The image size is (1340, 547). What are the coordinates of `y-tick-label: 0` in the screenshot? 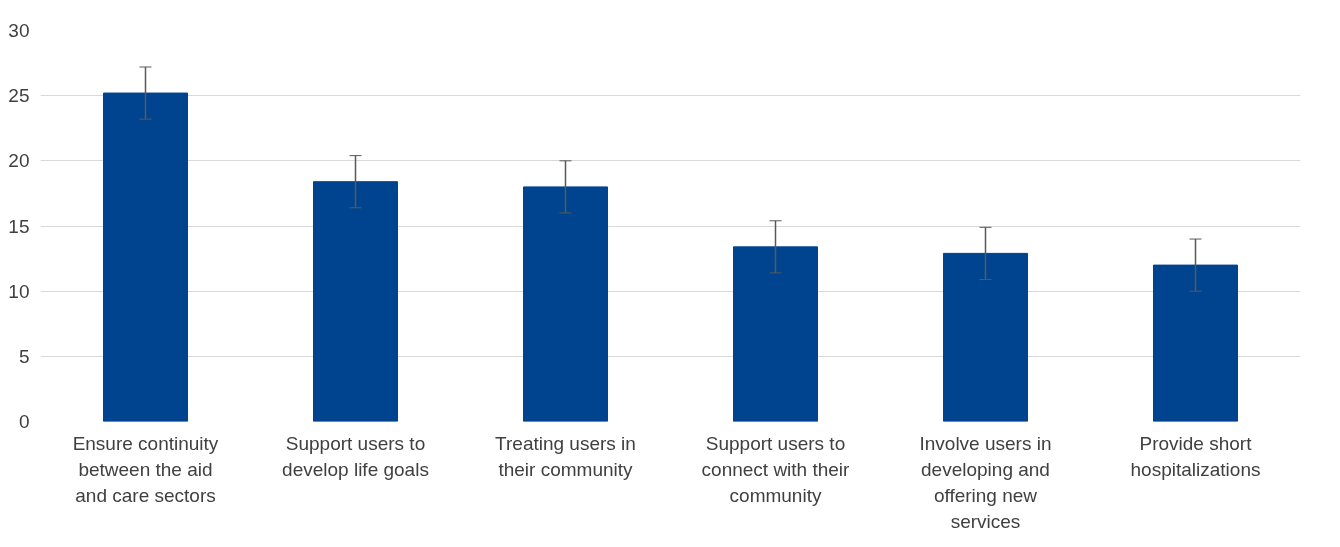 It's located at (24, 421).